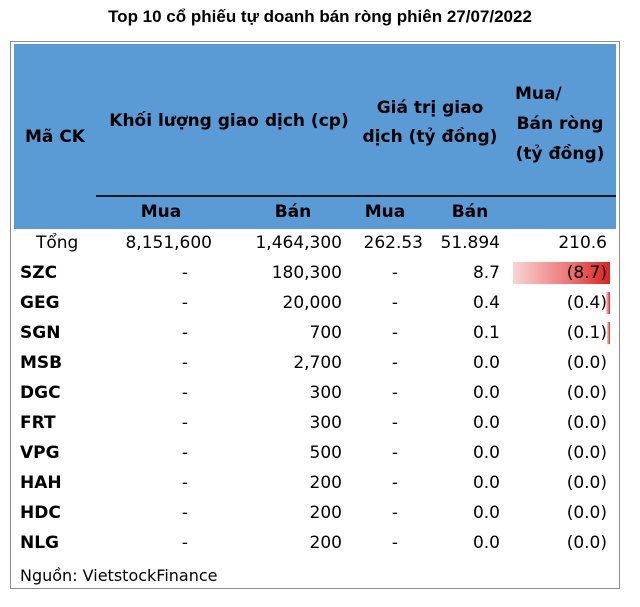  I want to click on total-val-sell: 51.894, so click(470, 243).